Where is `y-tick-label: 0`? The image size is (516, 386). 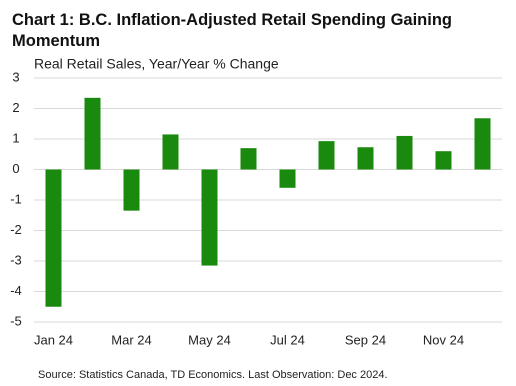 y-tick-label: 0 is located at coordinates (15, 168).